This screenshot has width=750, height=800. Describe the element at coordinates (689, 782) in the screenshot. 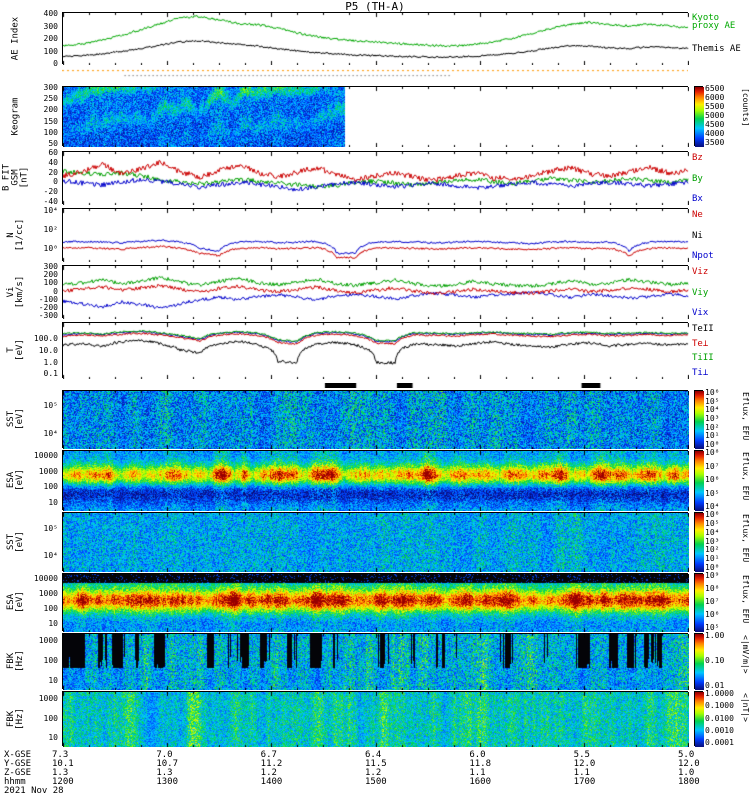

I see `footer-value: 1800` at that location.